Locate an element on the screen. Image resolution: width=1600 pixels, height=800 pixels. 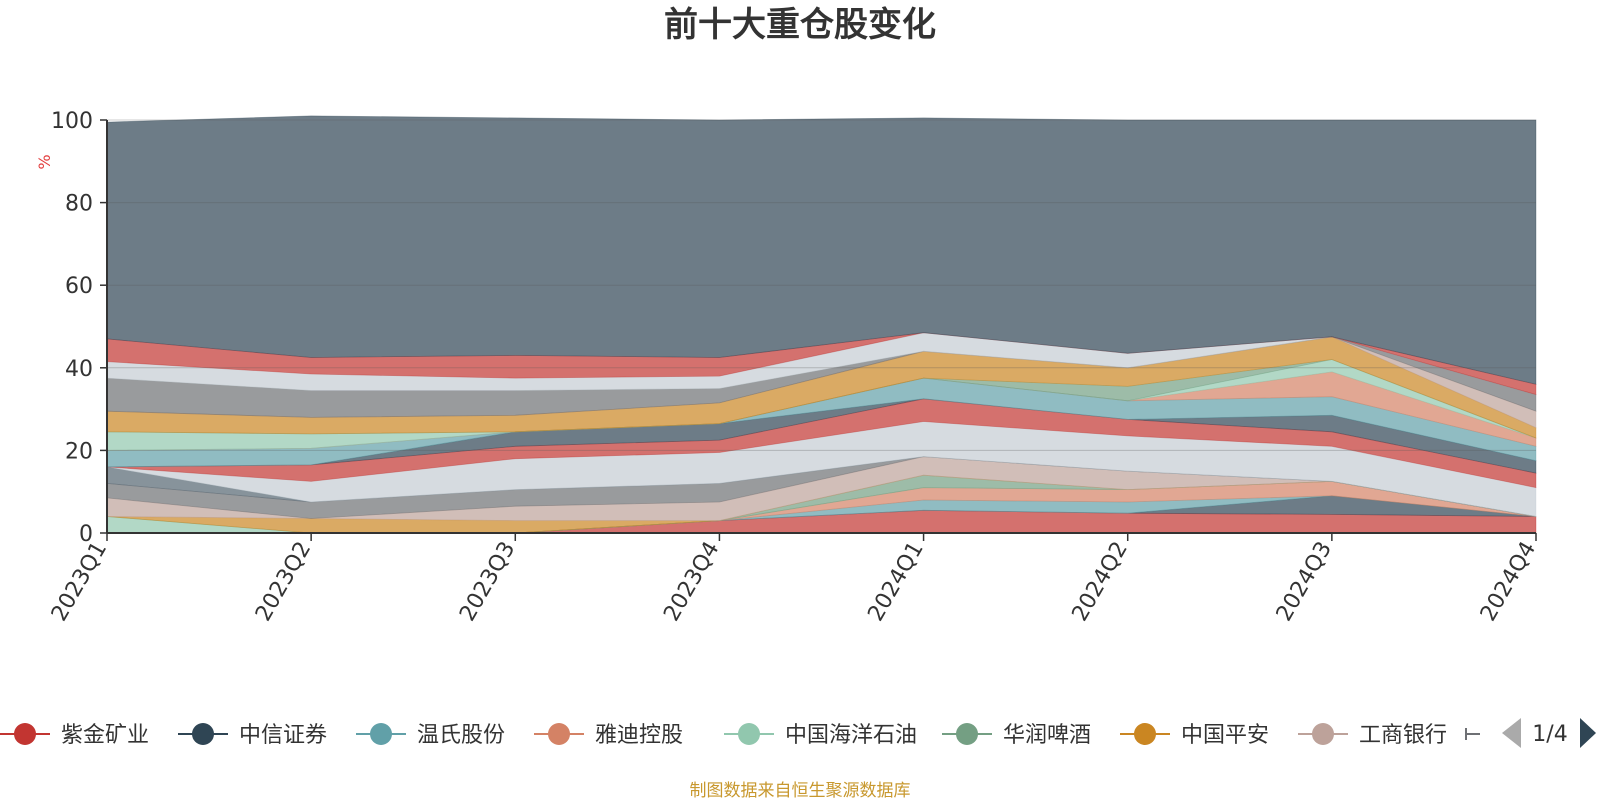
x-tick-label: 2023Q1 is located at coordinates (79, 582).